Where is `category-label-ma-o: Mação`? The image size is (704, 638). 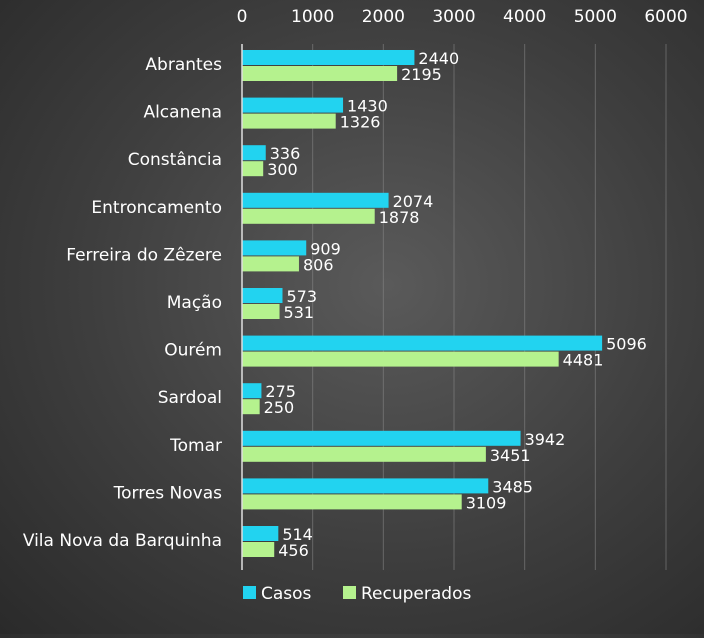 category-label-ma-o: Mação is located at coordinates (194, 303).